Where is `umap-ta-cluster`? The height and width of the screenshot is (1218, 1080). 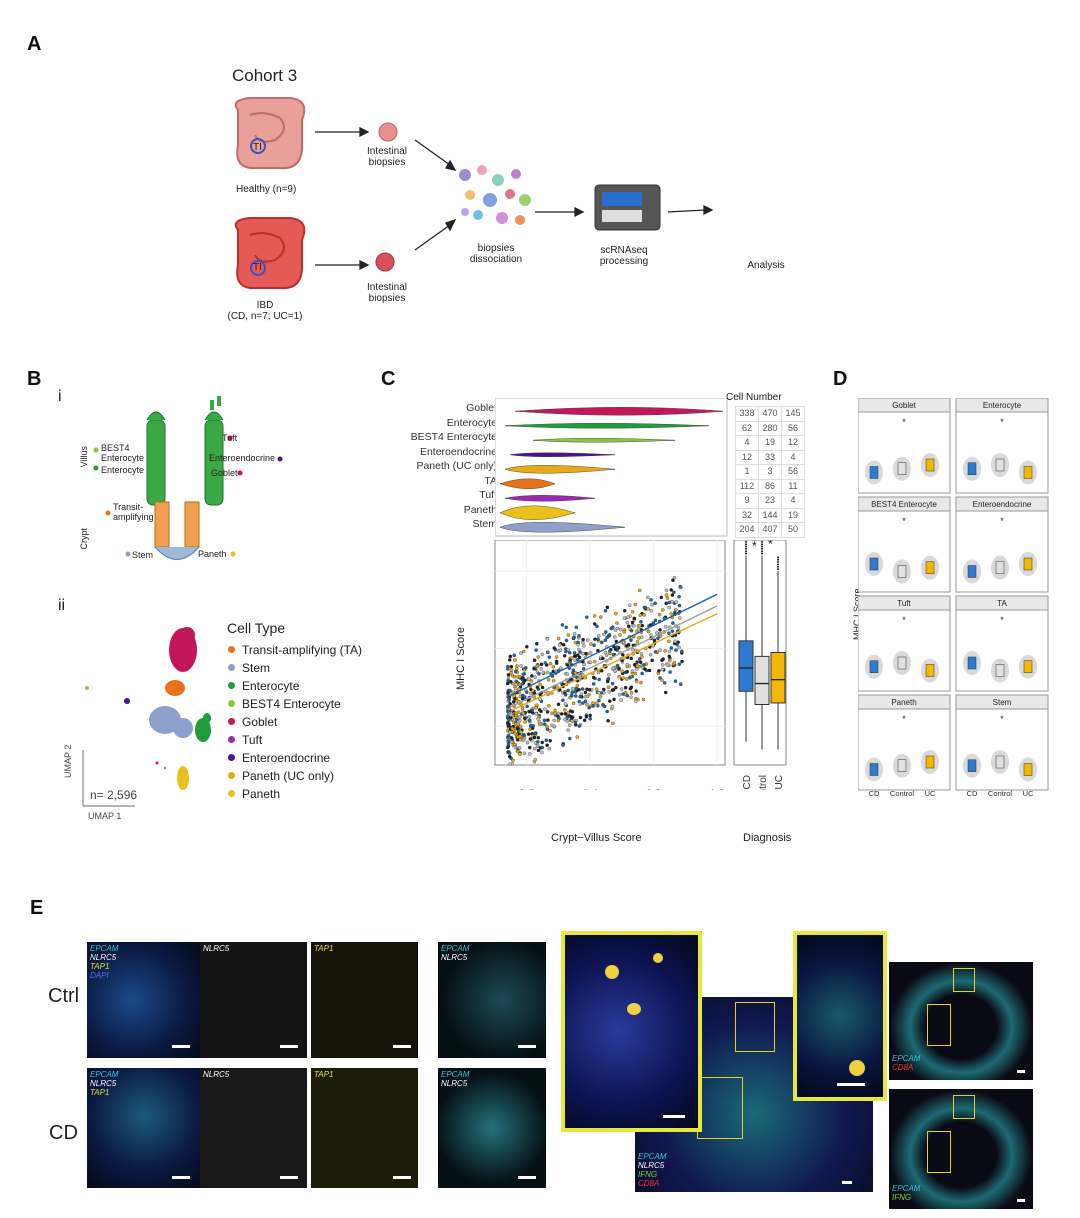 umap-ta-cluster is located at coordinates (175, 688).